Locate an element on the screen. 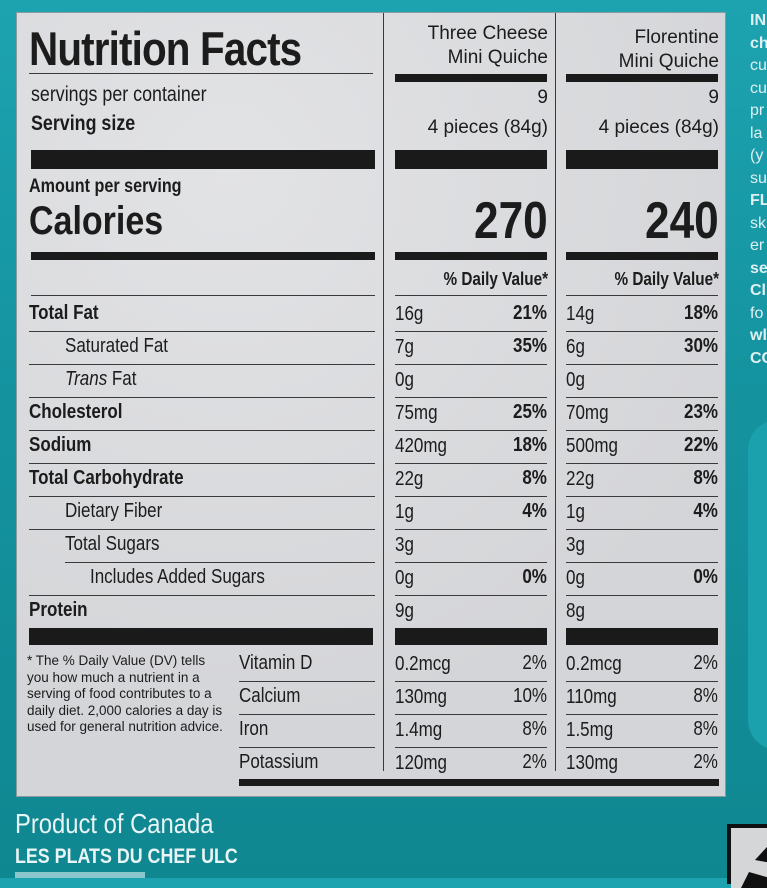 This screenshot has height=888, width=767. nutrient-label: Cholesterol is located at coordinates (84, 412).